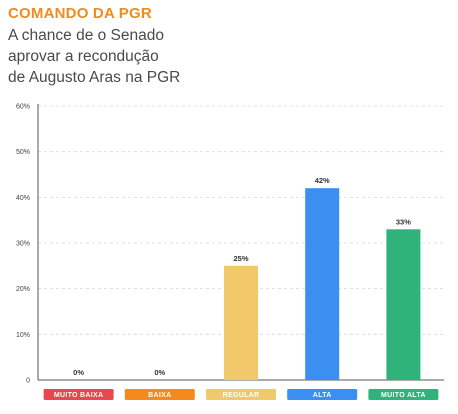  Describe the element at coordinates (23, 107) in the screenshot. I see `y-tick-label: 60%` at that location.